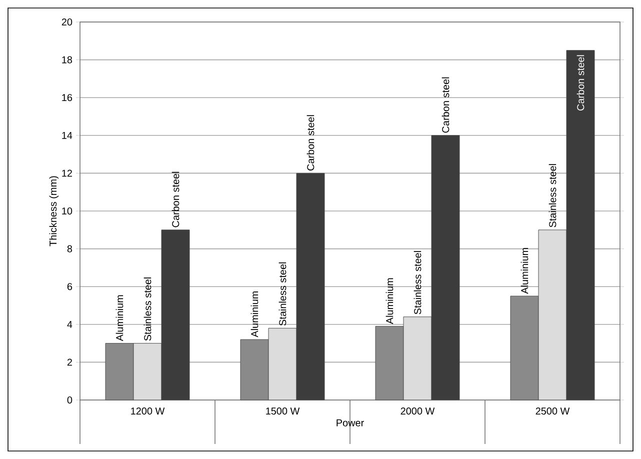  What do you see at coordinates (54, 211) in the screenshot?
I see `y-axis-title: Thickness (mm)` at bounding box center [54, 211].